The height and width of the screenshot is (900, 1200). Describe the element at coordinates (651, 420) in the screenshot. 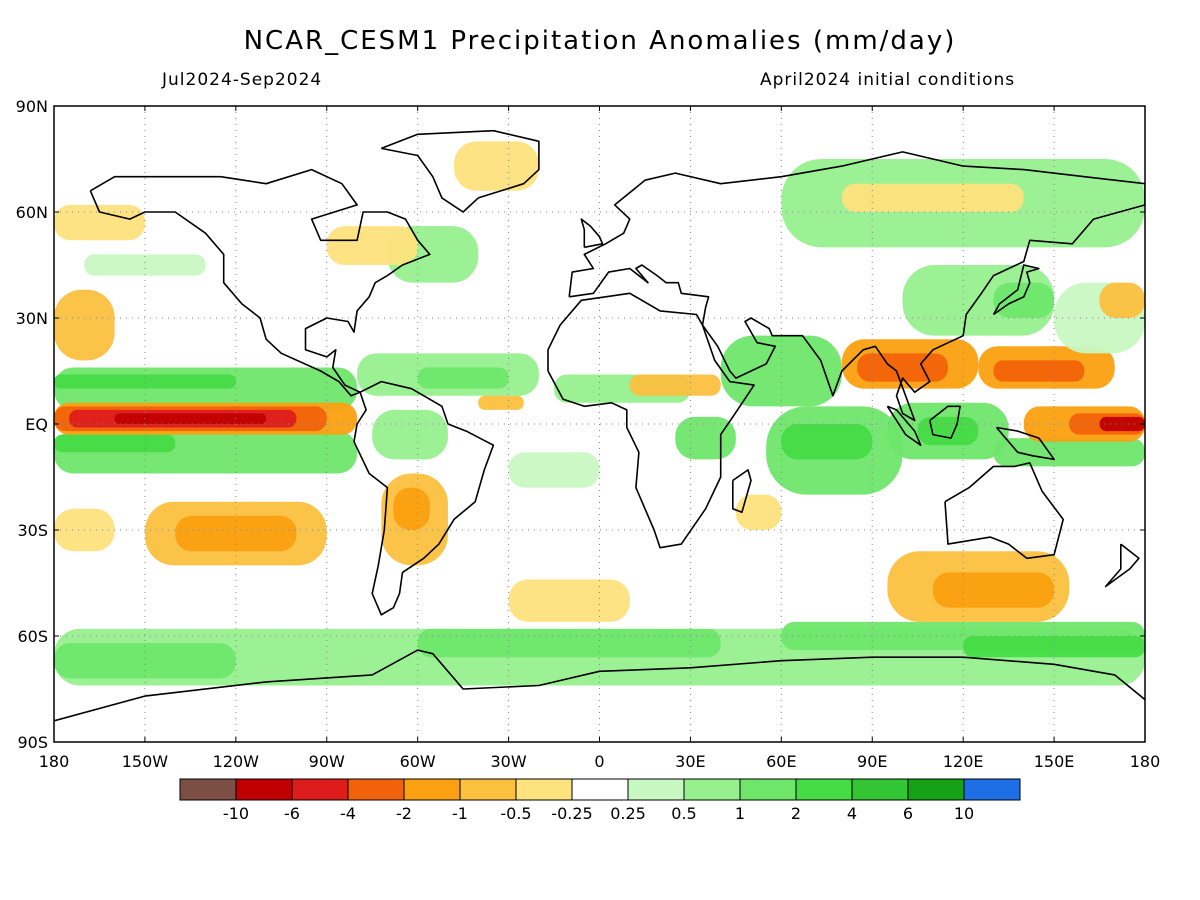

I see `coastline-africa` at that location.